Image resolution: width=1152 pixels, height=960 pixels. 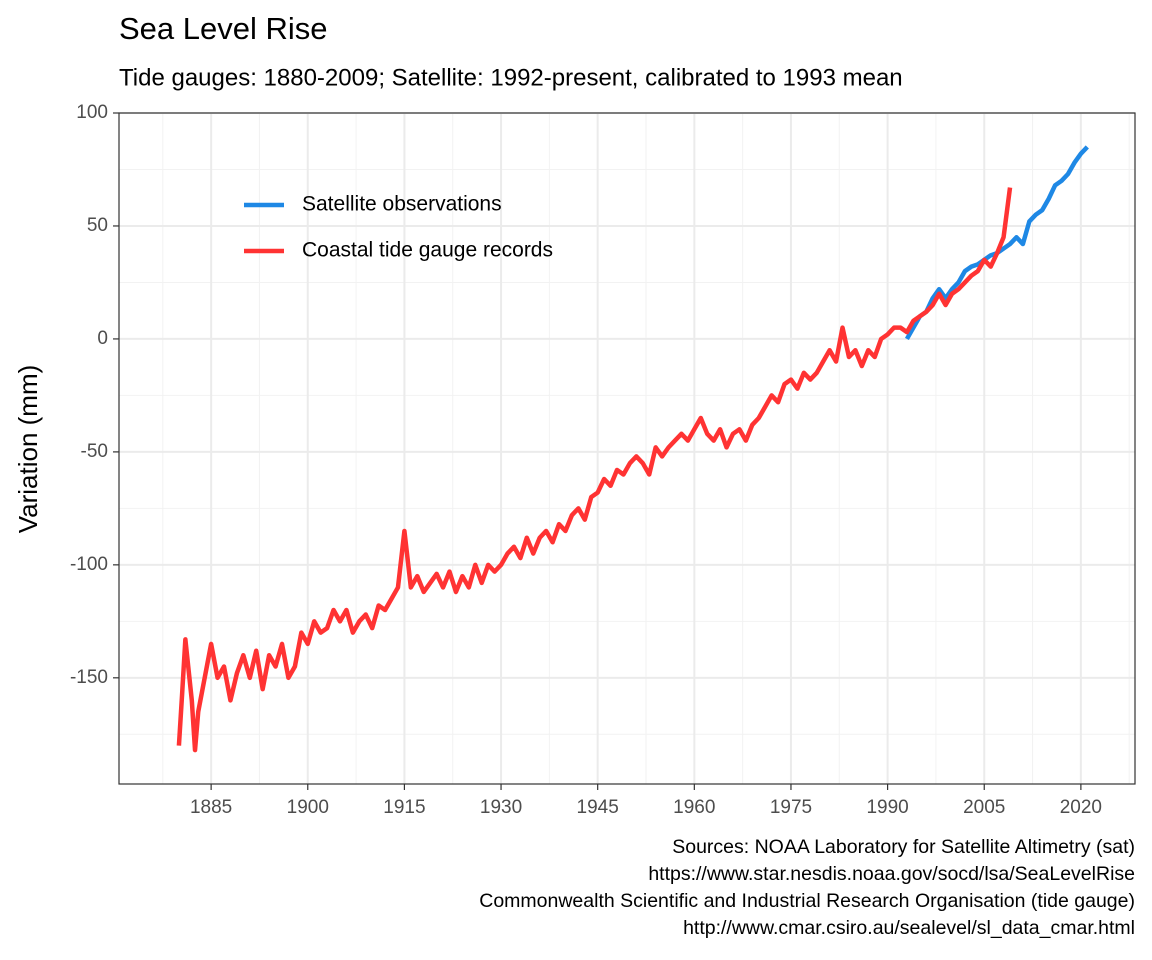 What do you see at coordinates (89, 564) in the screenshot?
I see `y-tick-label: -100` at bounding box center [89, 564].